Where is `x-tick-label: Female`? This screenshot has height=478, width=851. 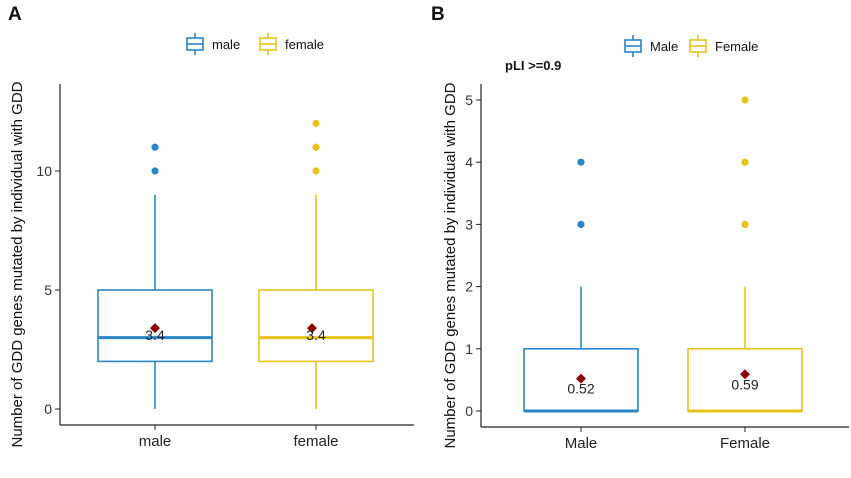
x-tick-label: Female is located at coordinates (745, 443).